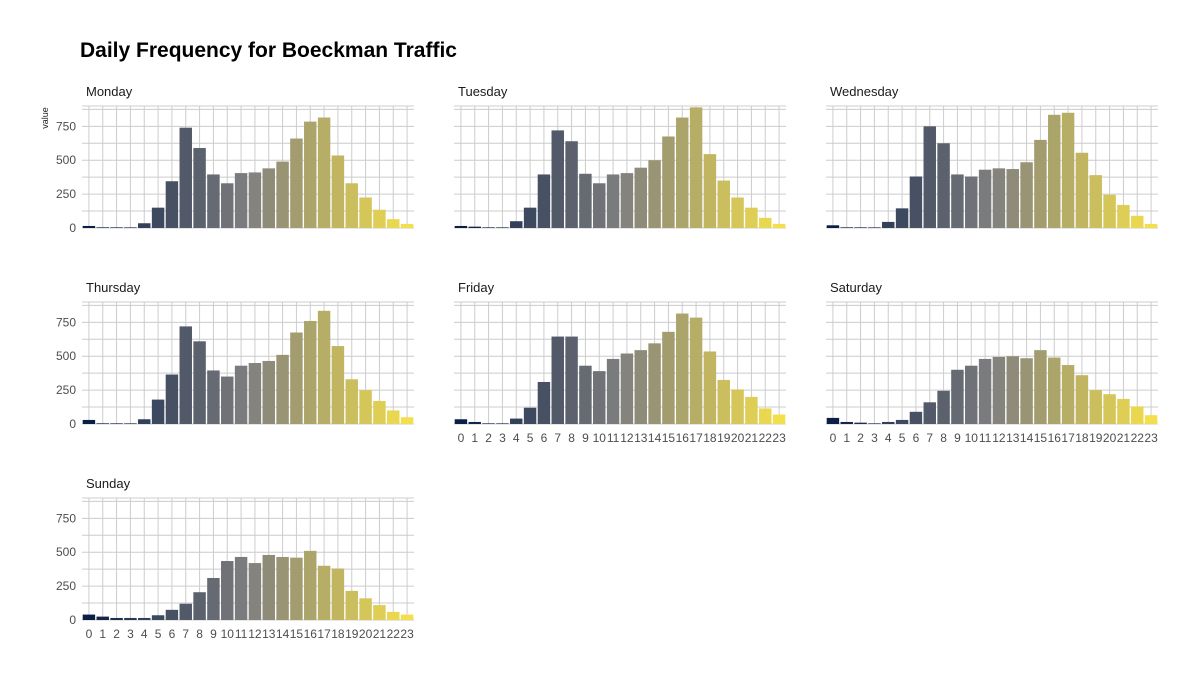 Image resolution: width=1200 pixels, height=700 pixels. Describe the element at coordinates (1068, 438) in the screenshot. I see `x-tick-label: 17` at that location.